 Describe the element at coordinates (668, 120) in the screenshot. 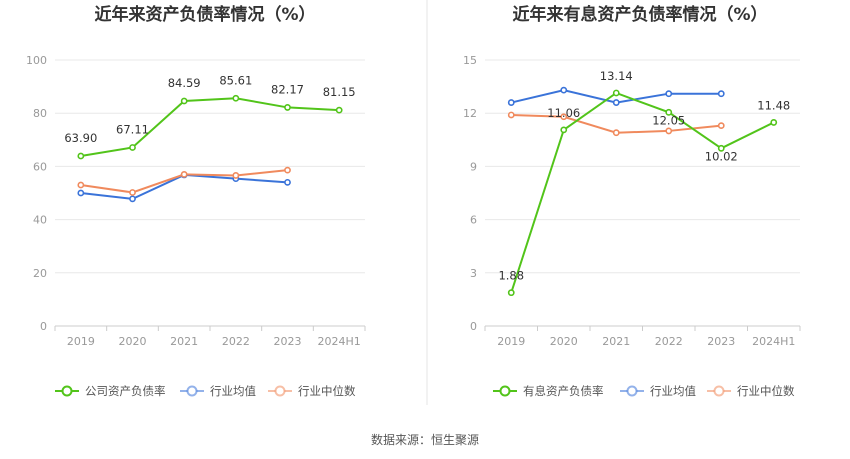

I see `interest-data-label: 12.05` at that location.